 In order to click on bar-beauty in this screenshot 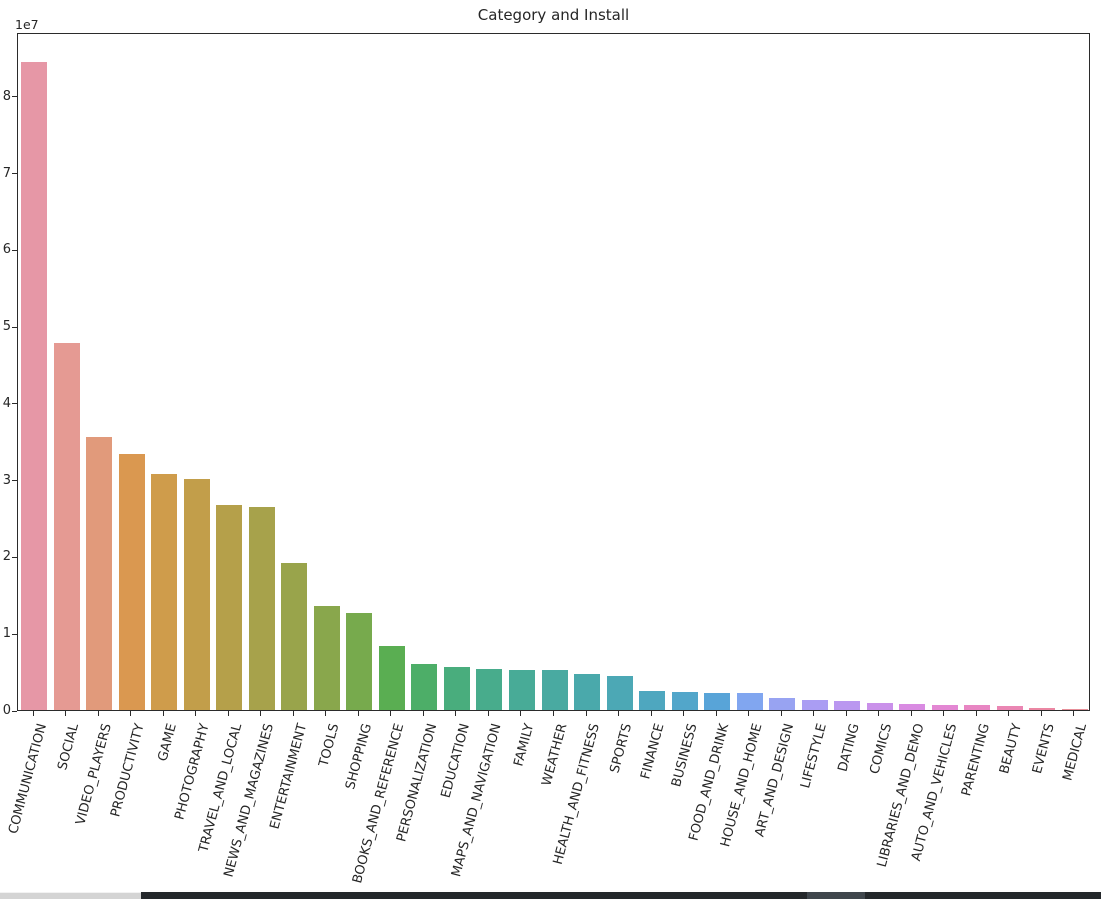, I will do `click(1009, 708)`.